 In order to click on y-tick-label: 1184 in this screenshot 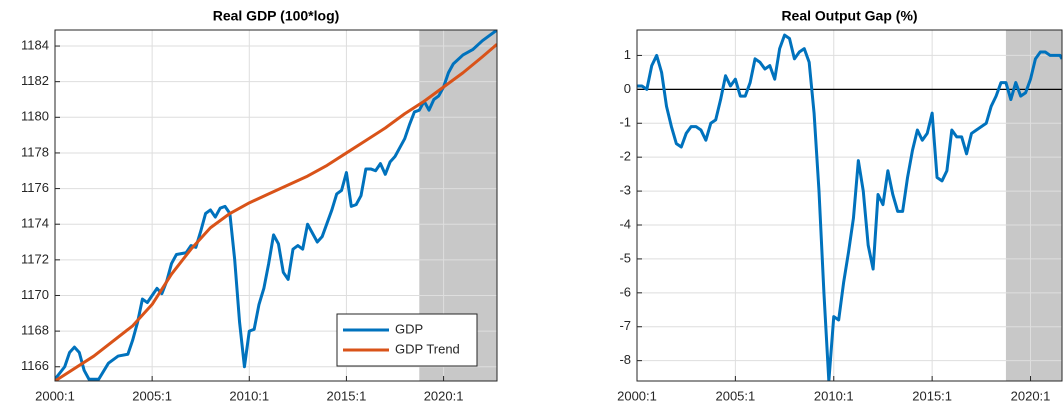, I will do `click(35, 44)`.